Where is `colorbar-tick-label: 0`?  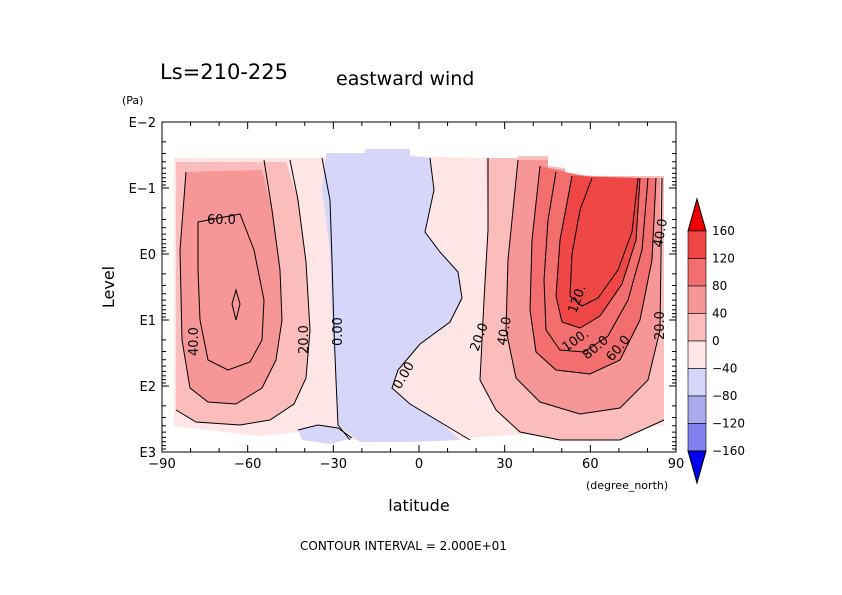
colorbar-tick-label: 0 is located at coordinates (716, 341).